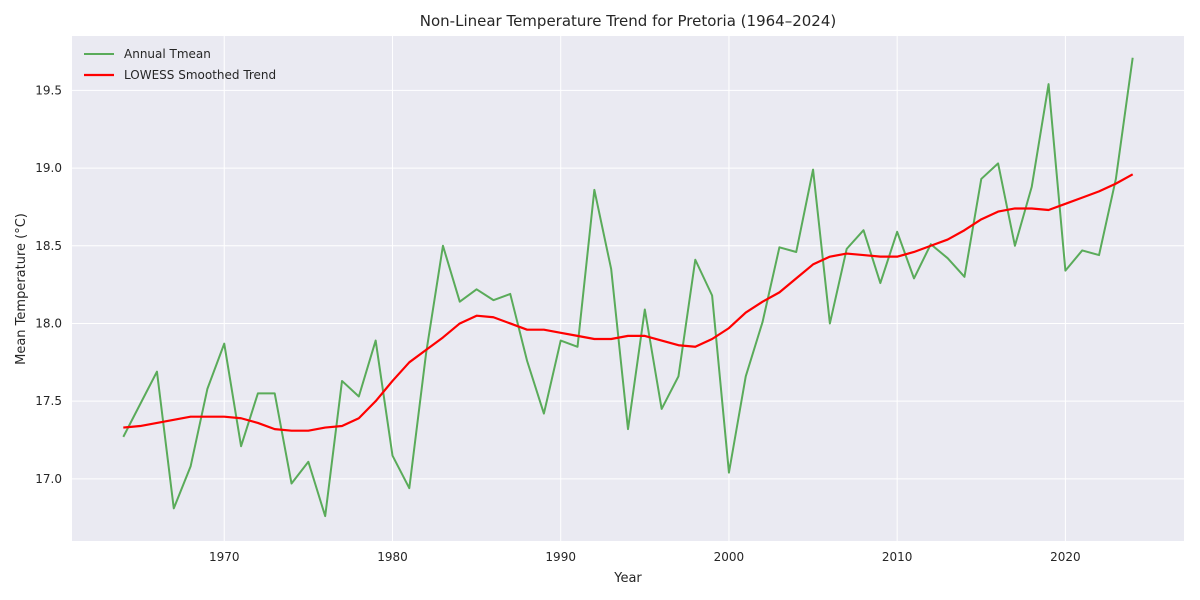 This screenshot has width=1200, height=600. Describe the element at coordinates (392, 557) in the screenshot. I see `x-tick-label: 1980` at that location.